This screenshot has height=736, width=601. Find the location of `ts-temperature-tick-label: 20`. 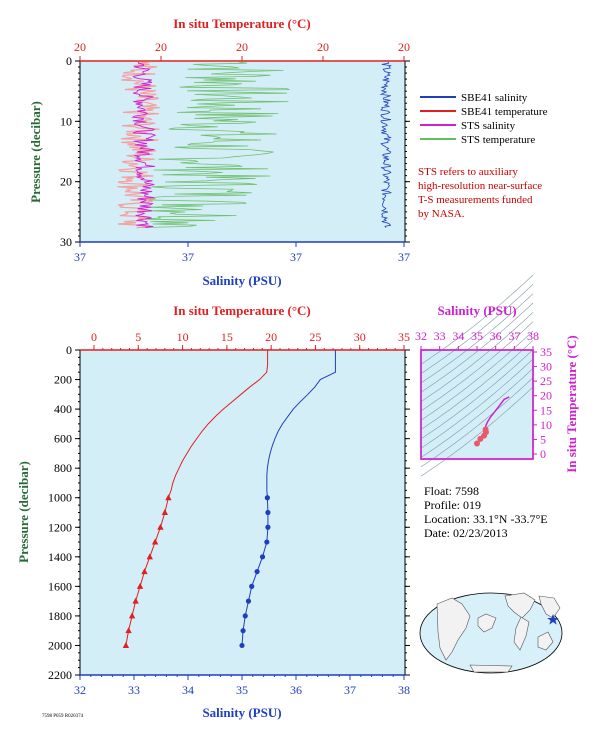

ts-temperature-tick-label: 20 is located at coordinates (546, 396).